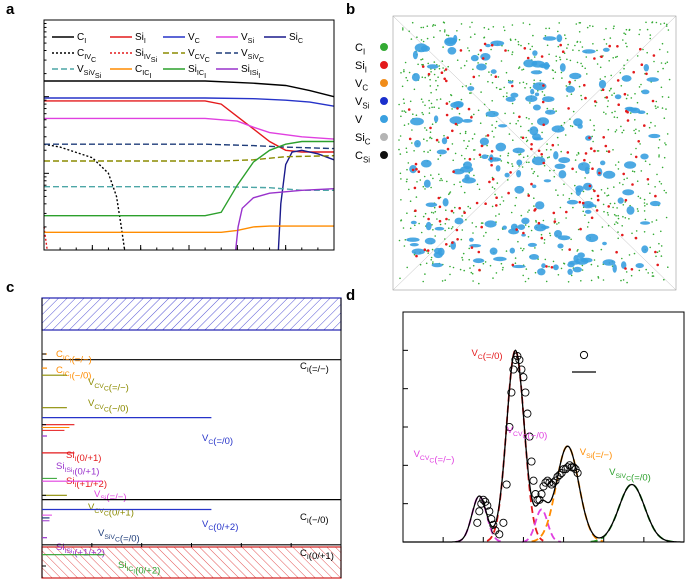  What do you see at coordinates (584, 355) in the screenshot?
I see `legend-swatch-expt` at bounding box center [584, 355].